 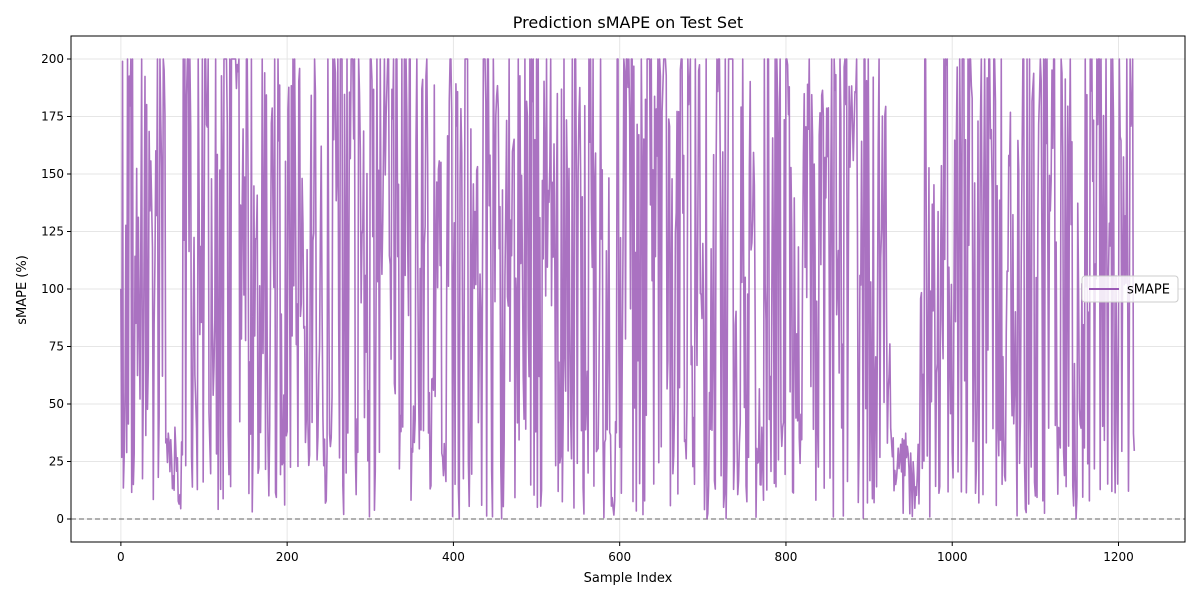 What do you see at coordinates (121, 557) in the screenshot?
I see `x-tick-label: 0` at bounding box center [121, 557].